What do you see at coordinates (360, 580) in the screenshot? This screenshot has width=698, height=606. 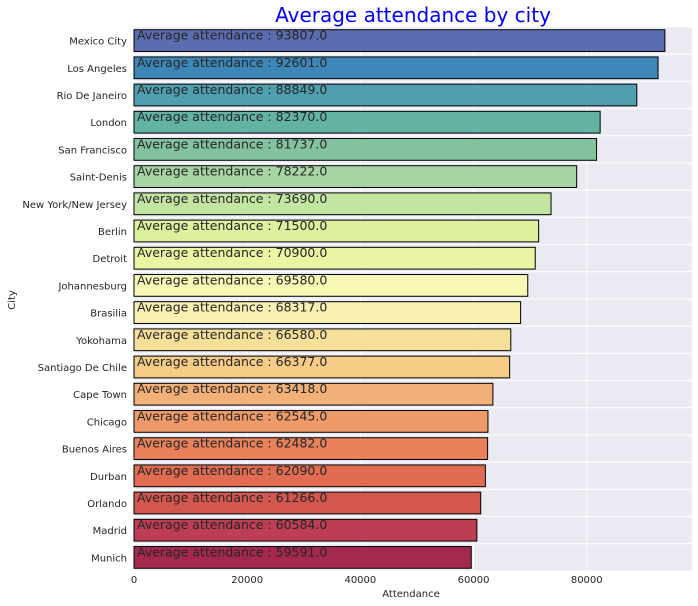 I see `x-tick-label: 40000` at bounding box center [360, 580].